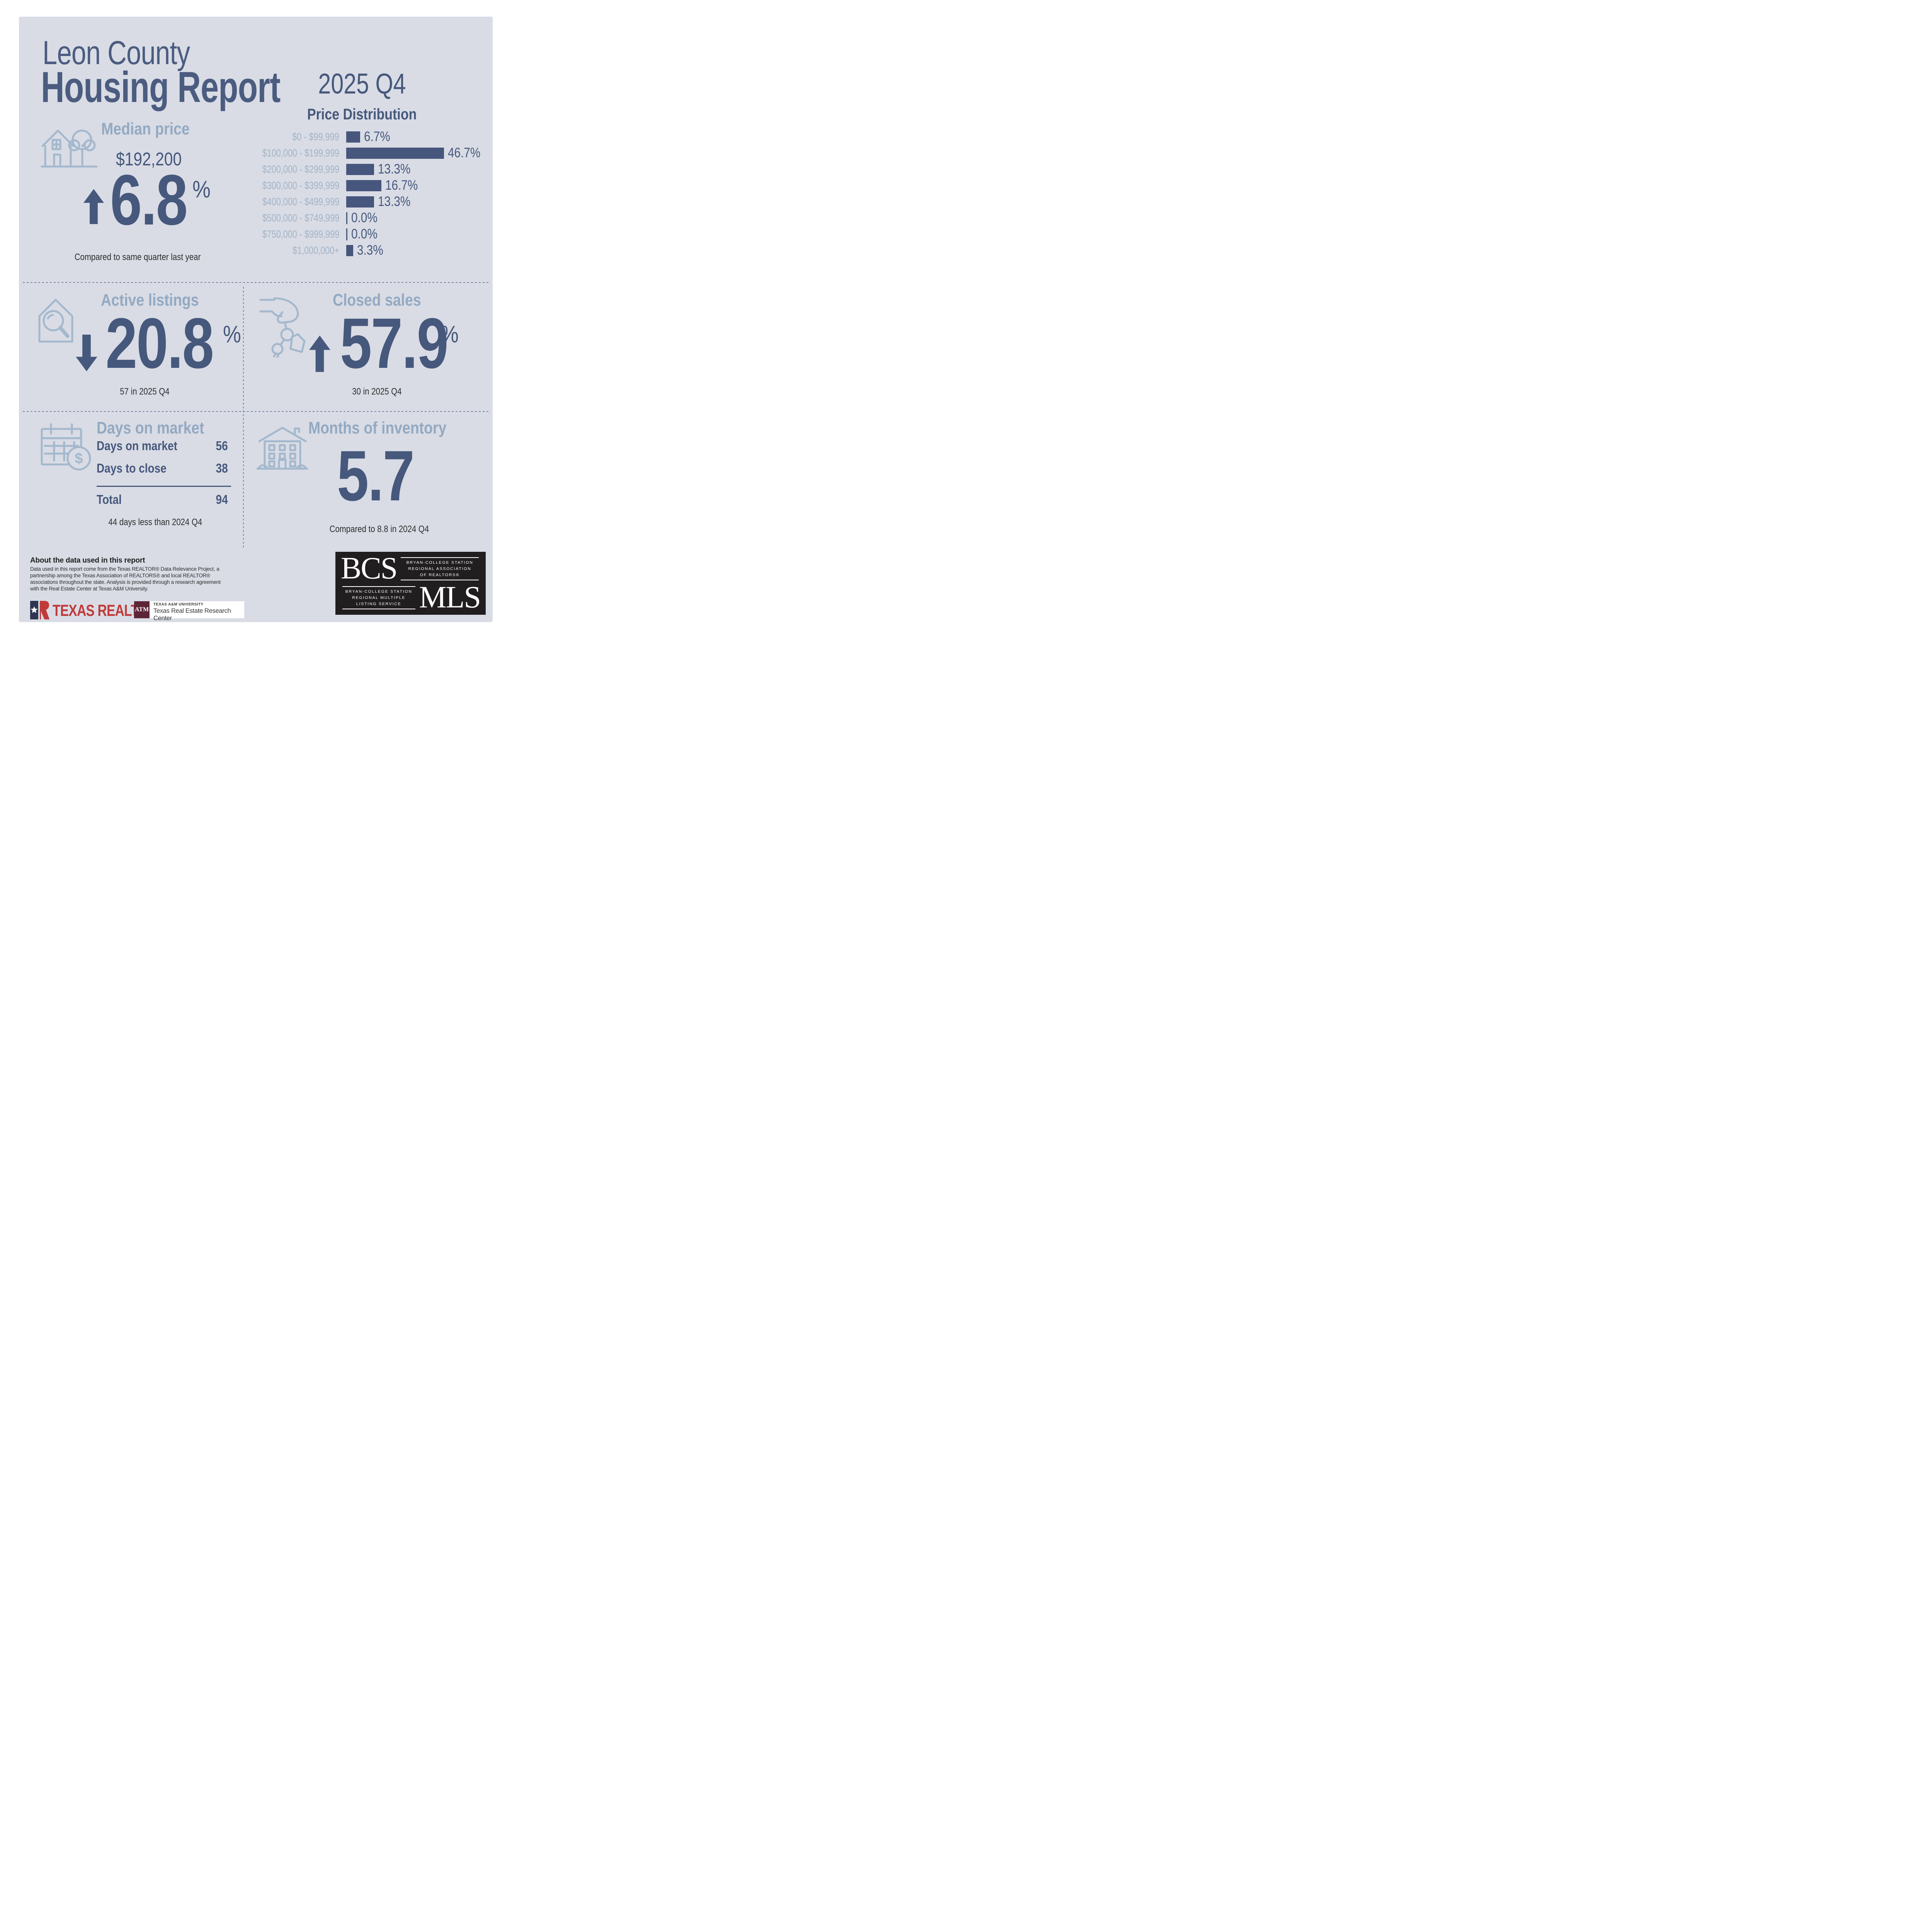 The height and width of the screenshot is (1932, 1932). Describe the element at coordinates (319, 353) in the screenshot. I see `closed-sales-trend-arrow-icon` at that location.